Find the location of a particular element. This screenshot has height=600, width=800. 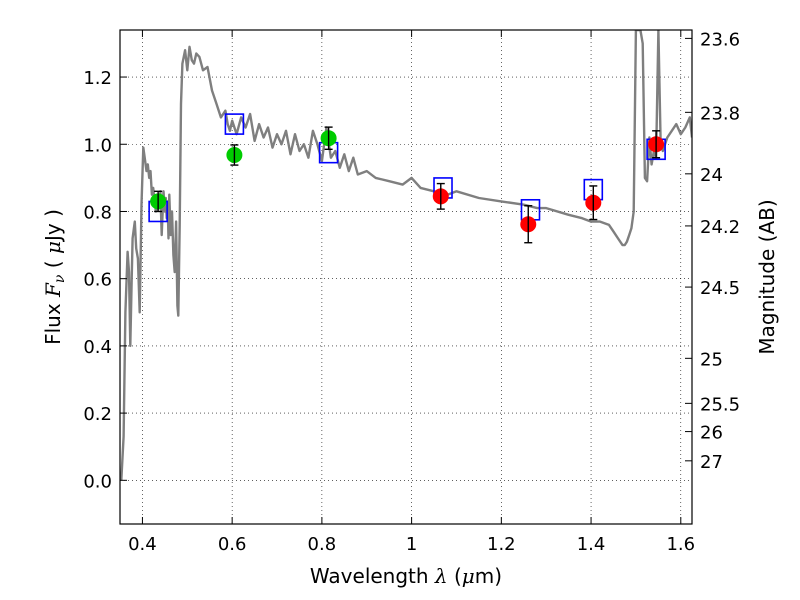

mag-tick-label: 25.5 is located at coordinates (720, 404).